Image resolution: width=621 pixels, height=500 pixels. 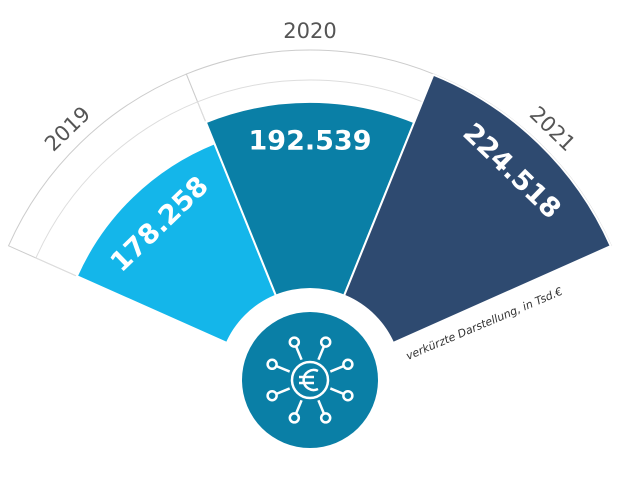 What do you see at coordinates (310, 140) in the screenshot?
I see `value-label: 192.539` at bounding box center [310, 140].